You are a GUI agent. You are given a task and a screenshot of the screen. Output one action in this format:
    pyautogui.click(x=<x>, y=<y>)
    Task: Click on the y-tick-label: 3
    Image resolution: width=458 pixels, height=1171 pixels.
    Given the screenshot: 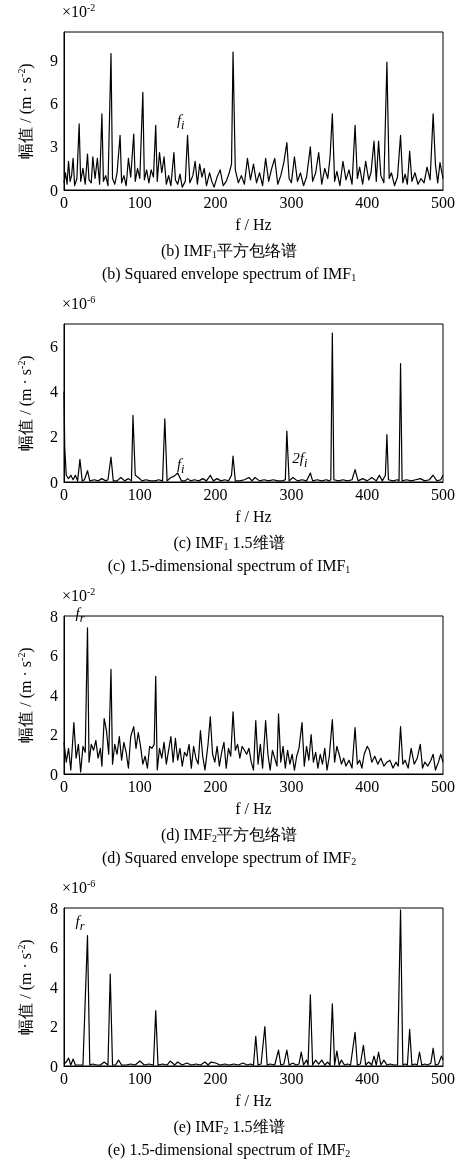 What is the action you would take?
    pyautogui.click(x=54, y=147)
    